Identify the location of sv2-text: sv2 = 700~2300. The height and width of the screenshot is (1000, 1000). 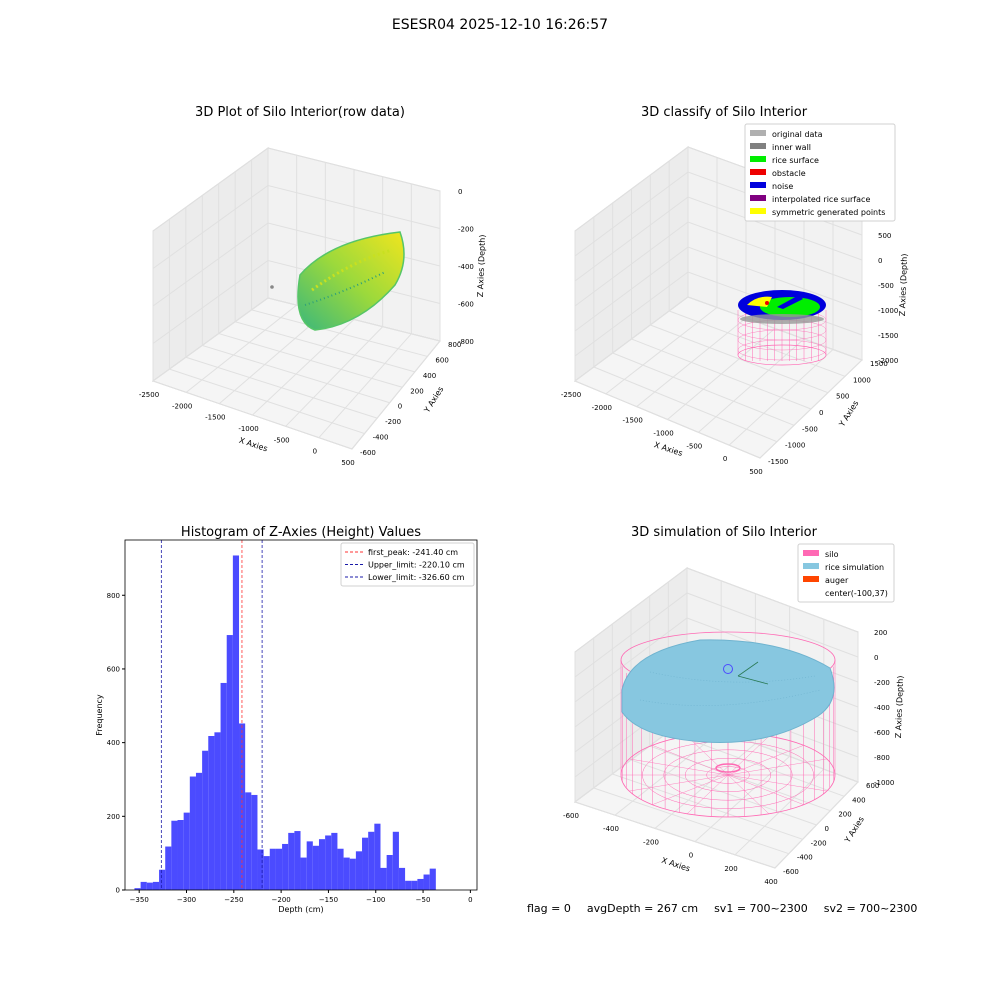
(870, 908).